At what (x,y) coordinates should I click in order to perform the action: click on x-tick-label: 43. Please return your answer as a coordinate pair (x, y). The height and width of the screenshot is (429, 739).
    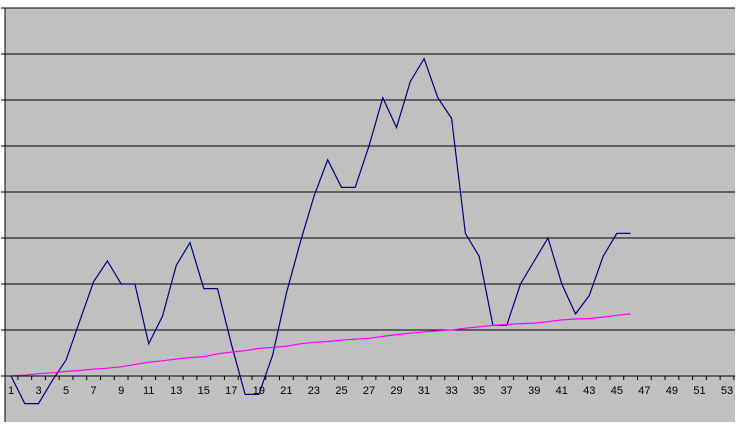
    Looking at the image, I should click on (589, 391).